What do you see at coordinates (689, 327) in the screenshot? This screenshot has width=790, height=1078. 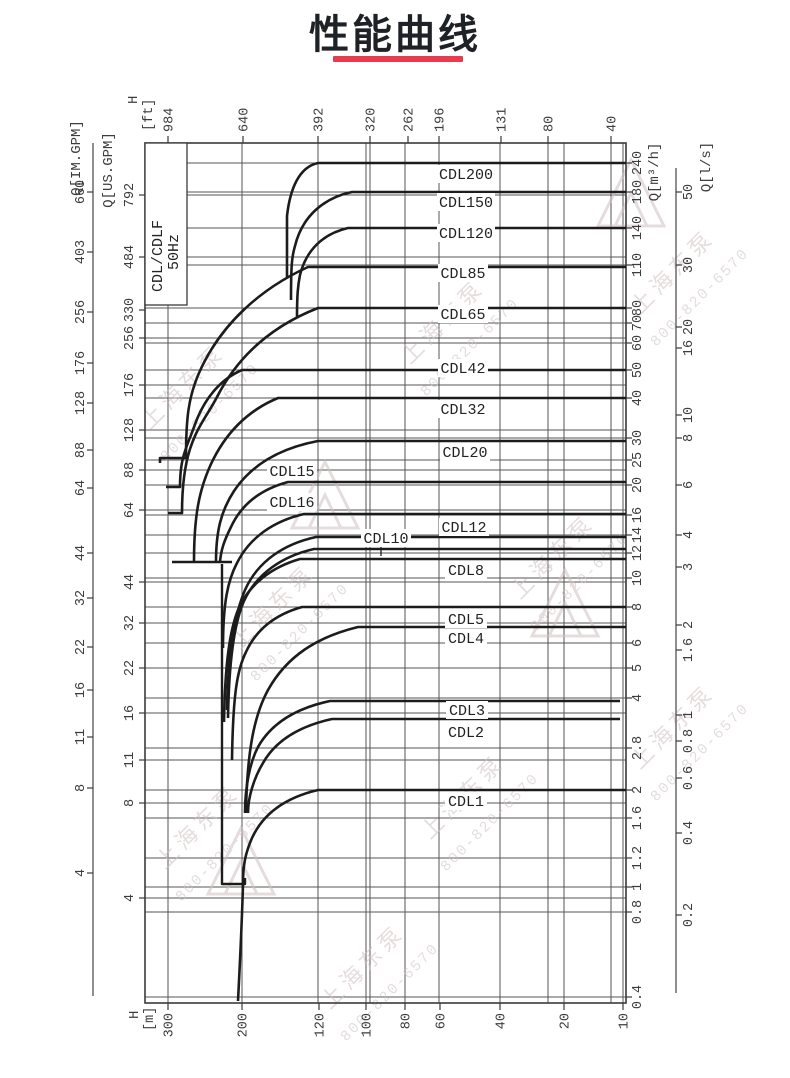 I see `tick-label-ls: 20` at bounding box center [689, 327].